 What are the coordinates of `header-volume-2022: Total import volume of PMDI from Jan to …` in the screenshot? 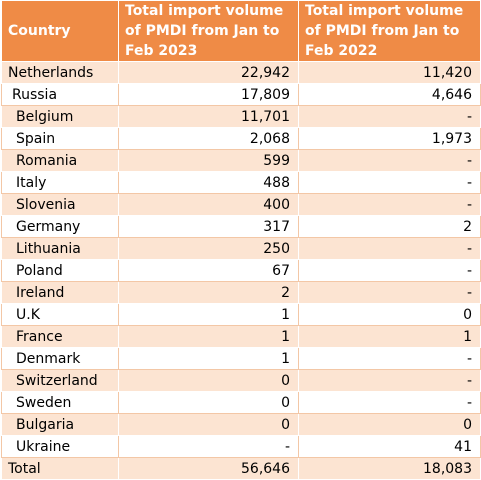 It's located at (389, 31).